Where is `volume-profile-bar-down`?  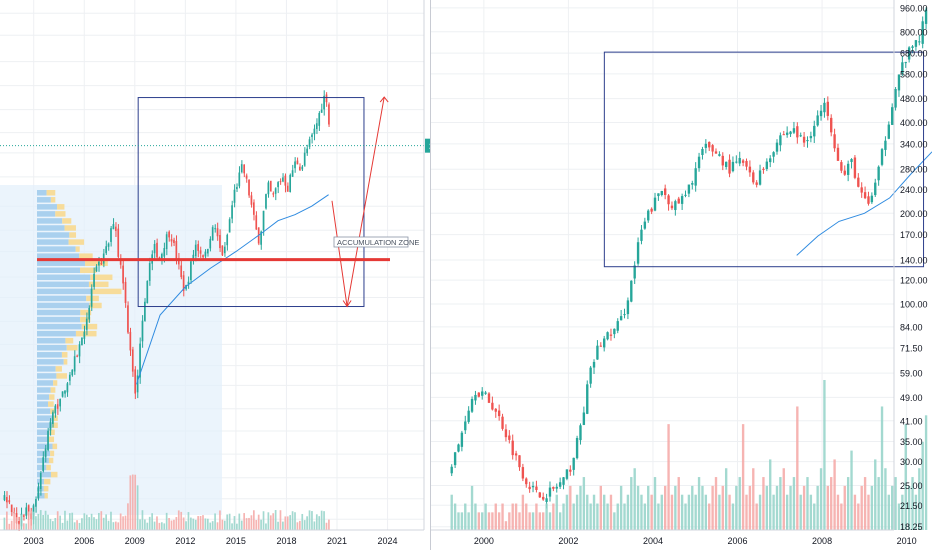
volume-profile-bar-down is located at coordinates (92, 298).